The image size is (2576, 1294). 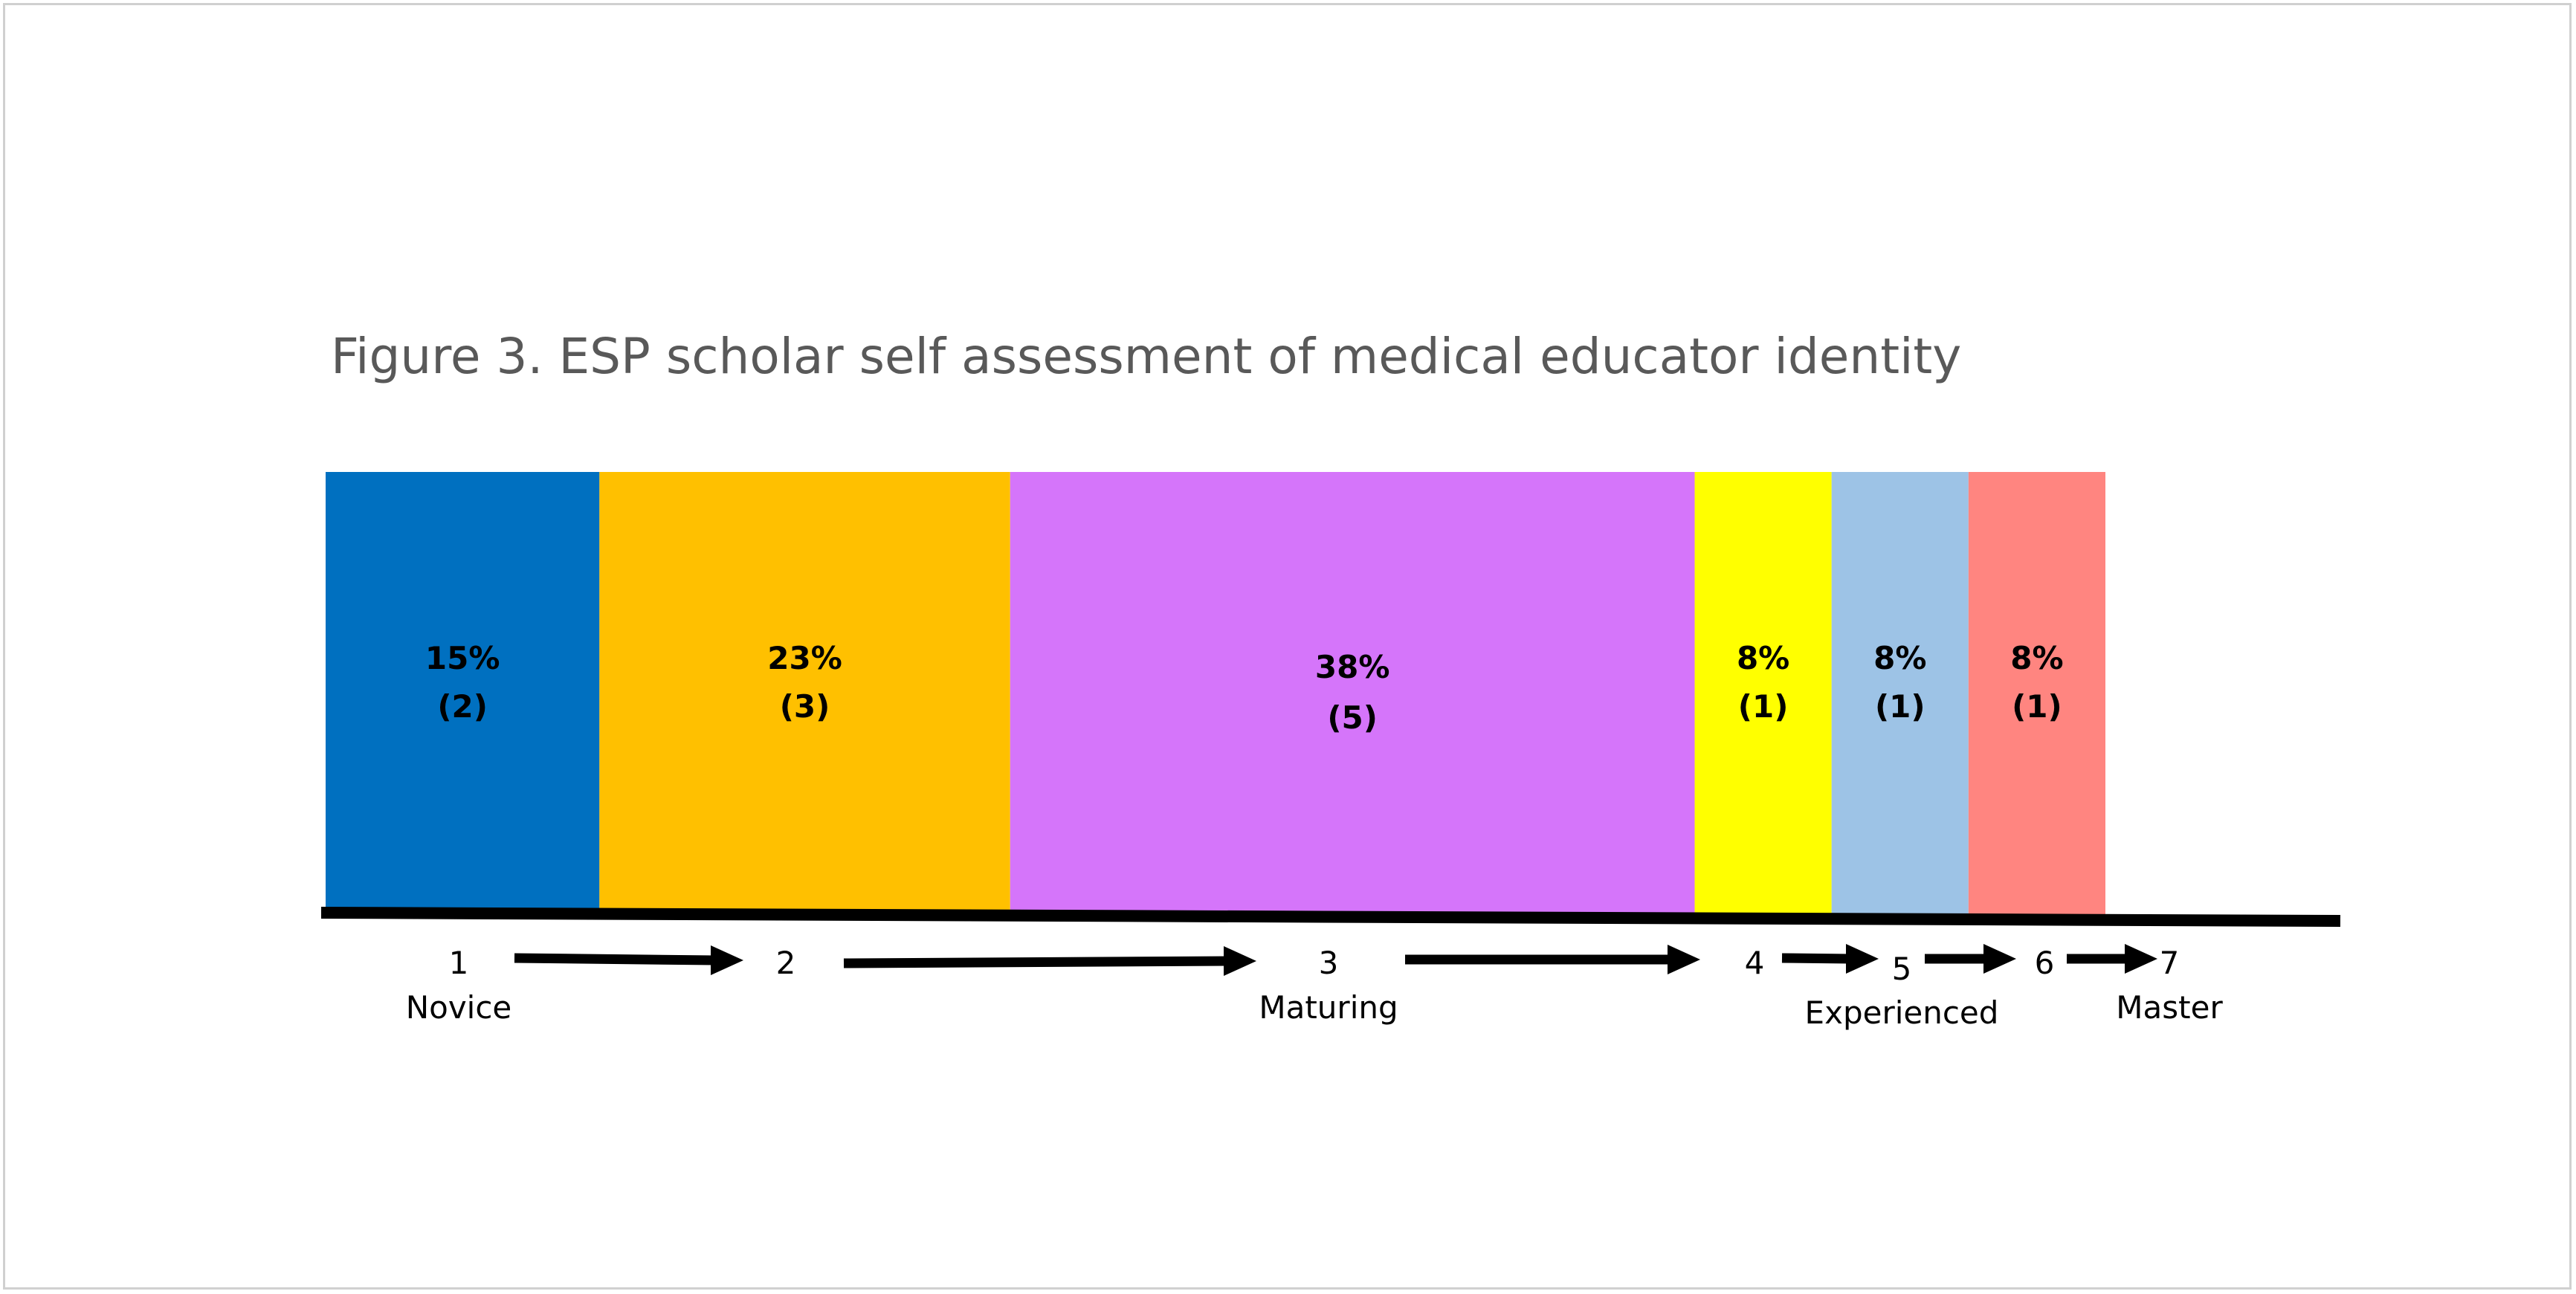 What do you see at coordinates (459, 1007) in the screenshot?
I see `scale-name-1: Novice` at bounding box center [459, 1007].